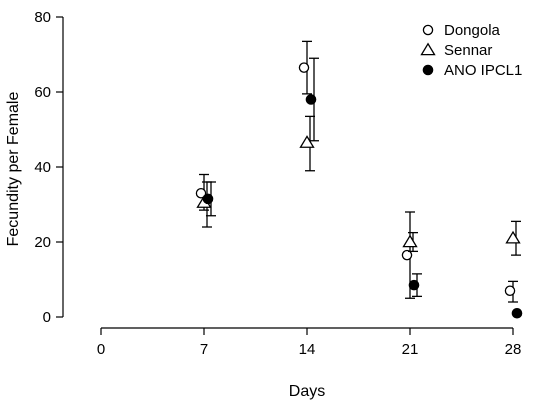 Image resolution: width=545 pixels, height=406 pixels. I want to click on y-tick-label: 20, so click(42, 242).